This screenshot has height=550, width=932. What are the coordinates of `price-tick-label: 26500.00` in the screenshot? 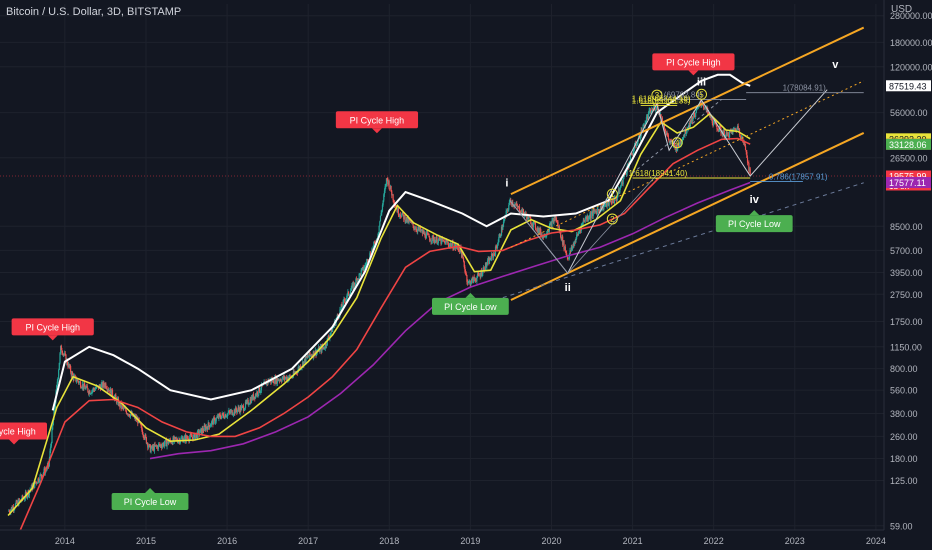 It's located at (909, 158).